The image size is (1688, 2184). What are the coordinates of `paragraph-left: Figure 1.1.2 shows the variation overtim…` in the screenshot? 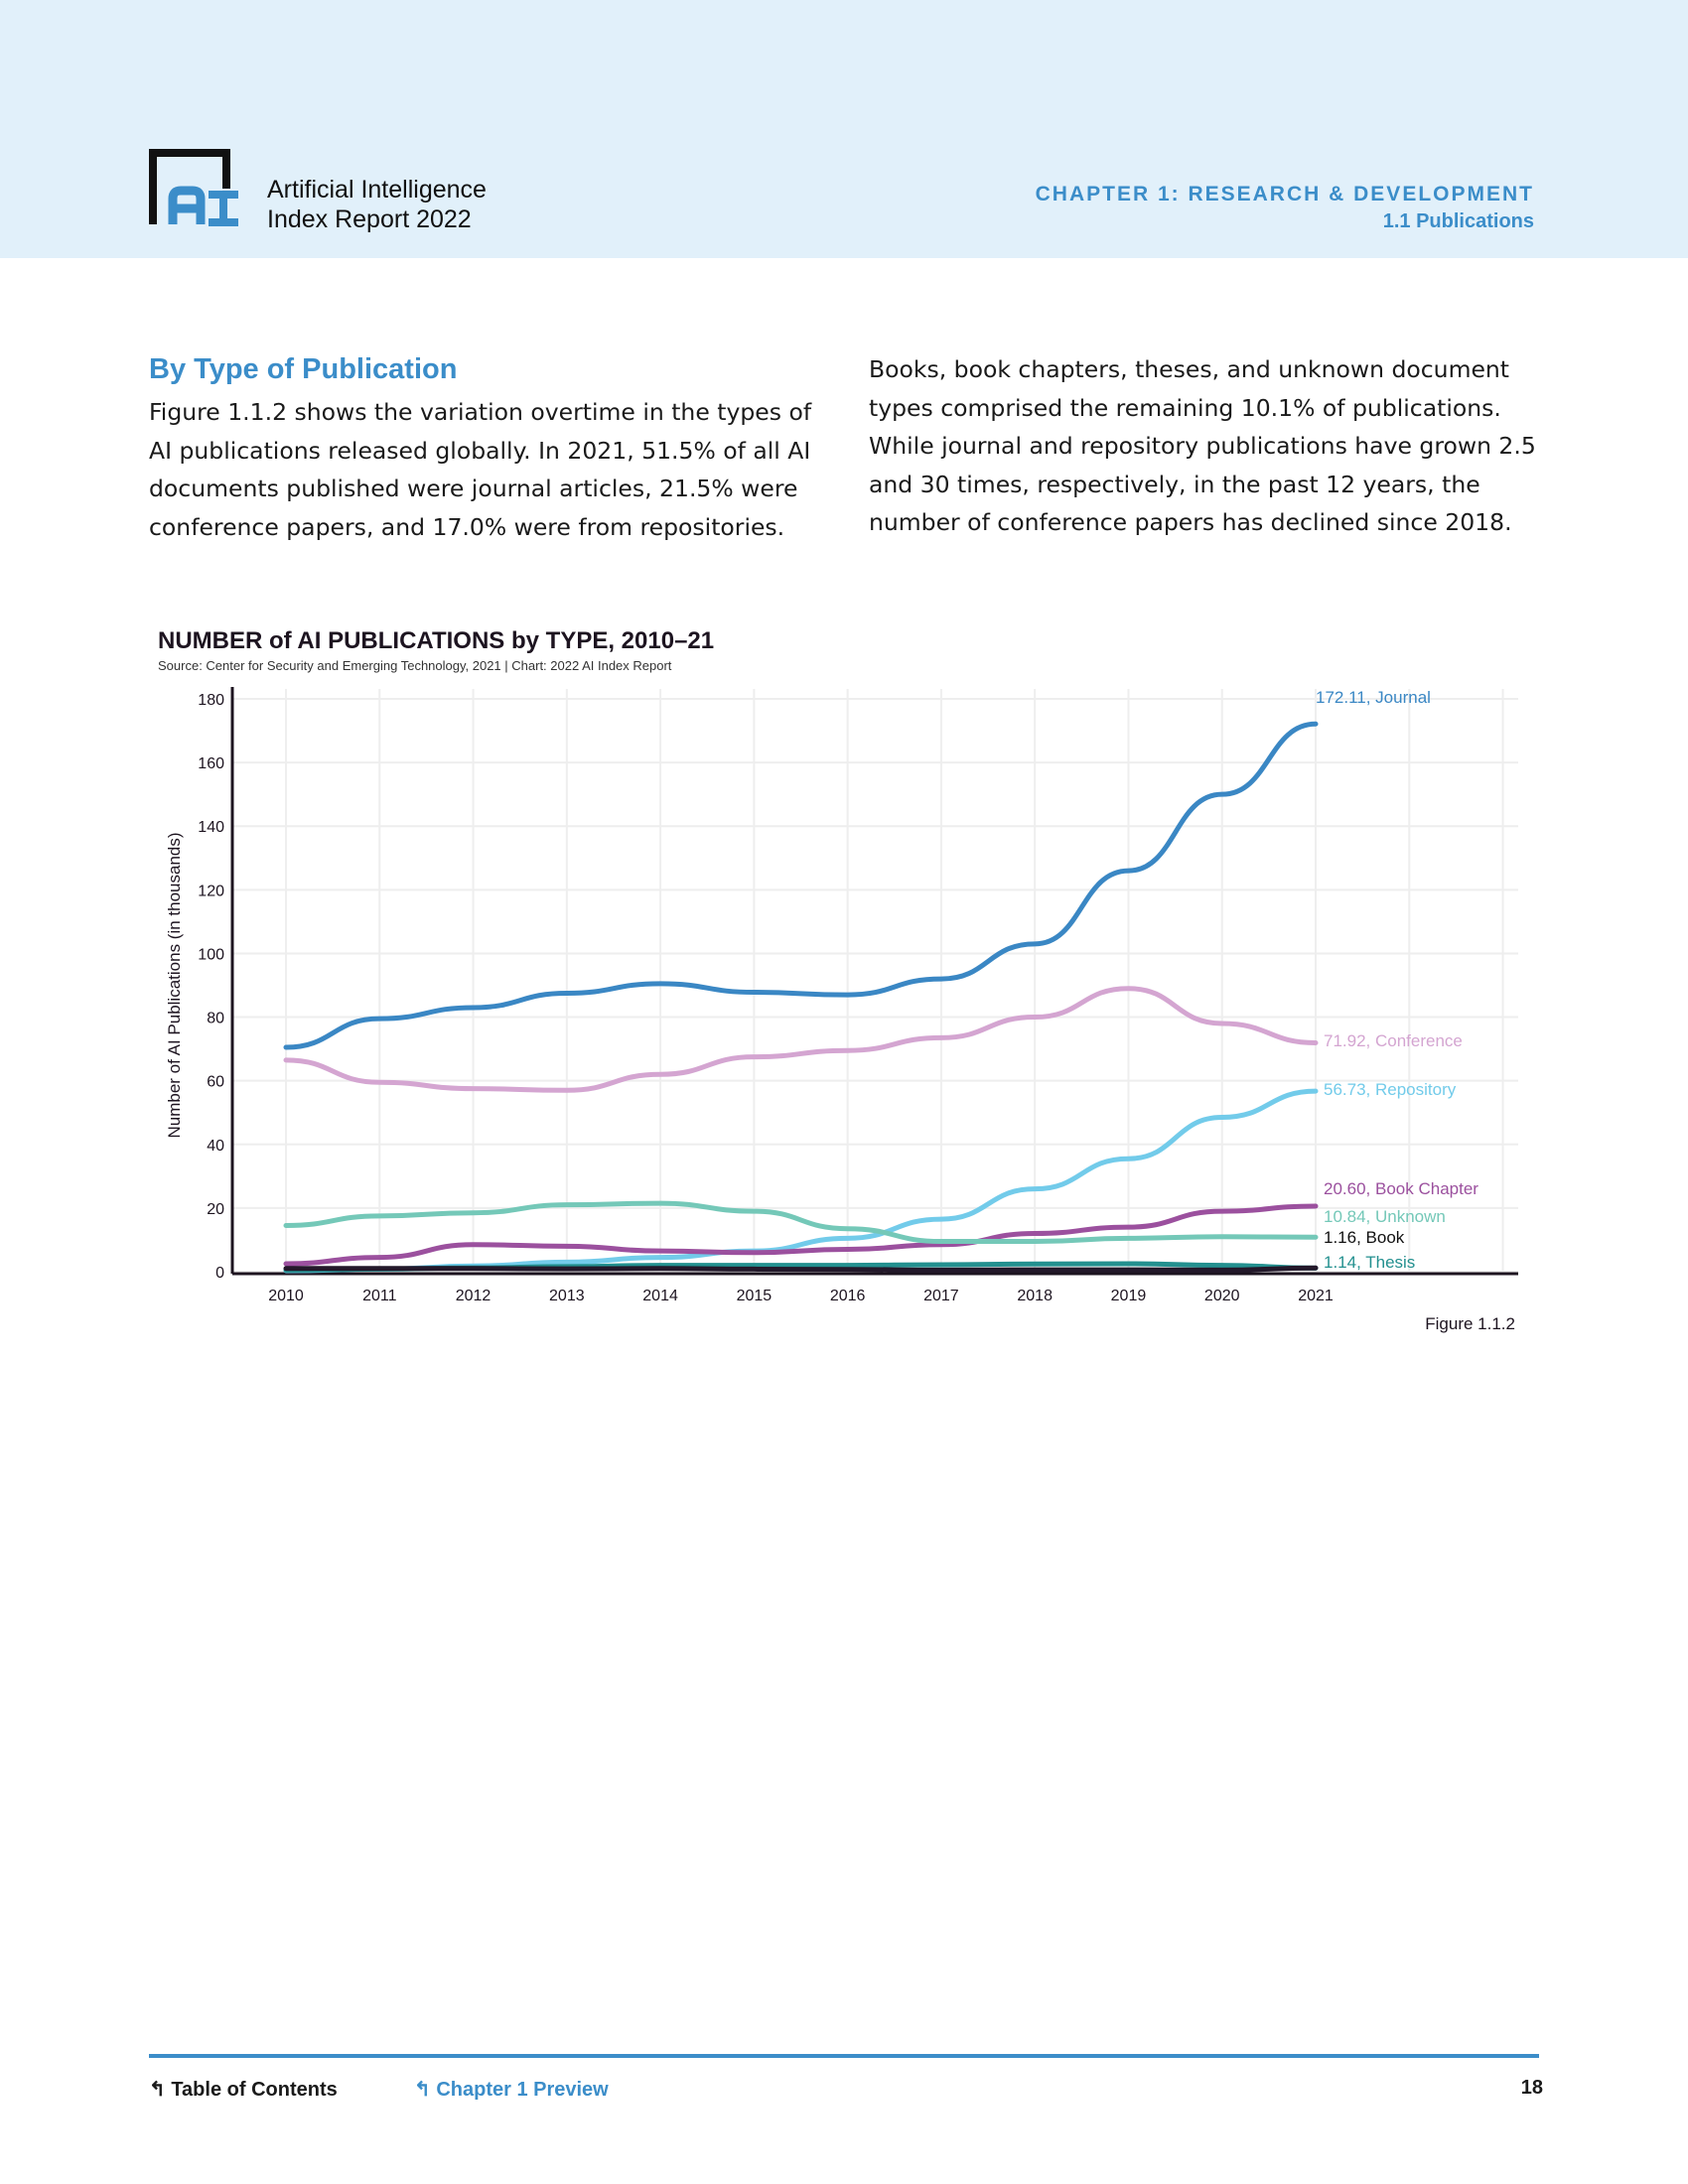 It's located at (480, 469).